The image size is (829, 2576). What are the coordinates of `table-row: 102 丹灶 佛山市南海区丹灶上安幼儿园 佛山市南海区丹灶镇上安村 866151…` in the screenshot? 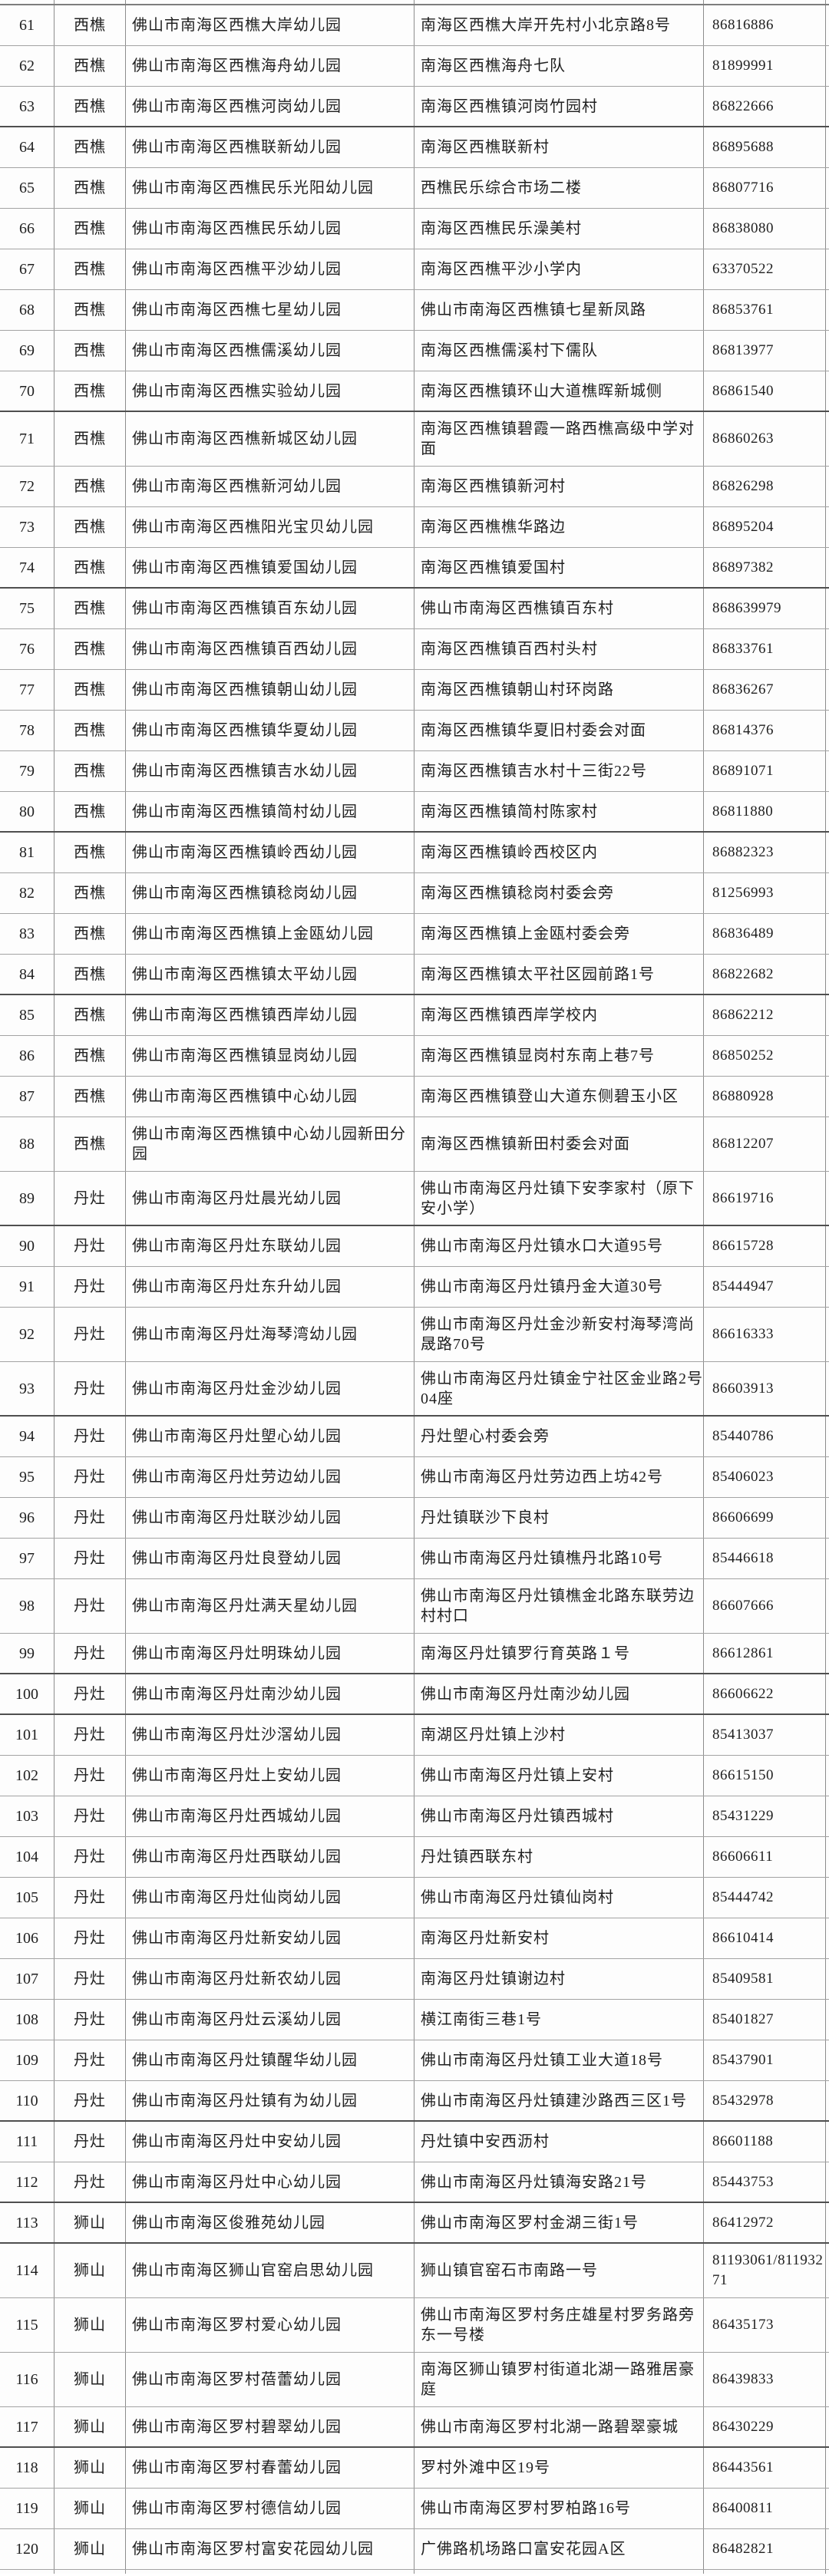 It's located at (414, 1776).